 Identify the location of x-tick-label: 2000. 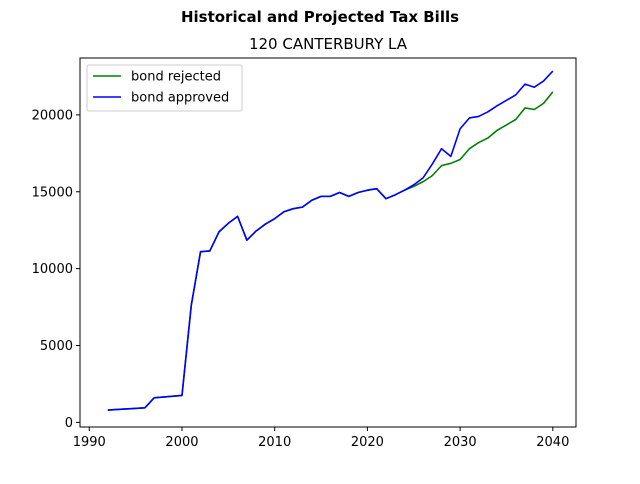
(181, 442).